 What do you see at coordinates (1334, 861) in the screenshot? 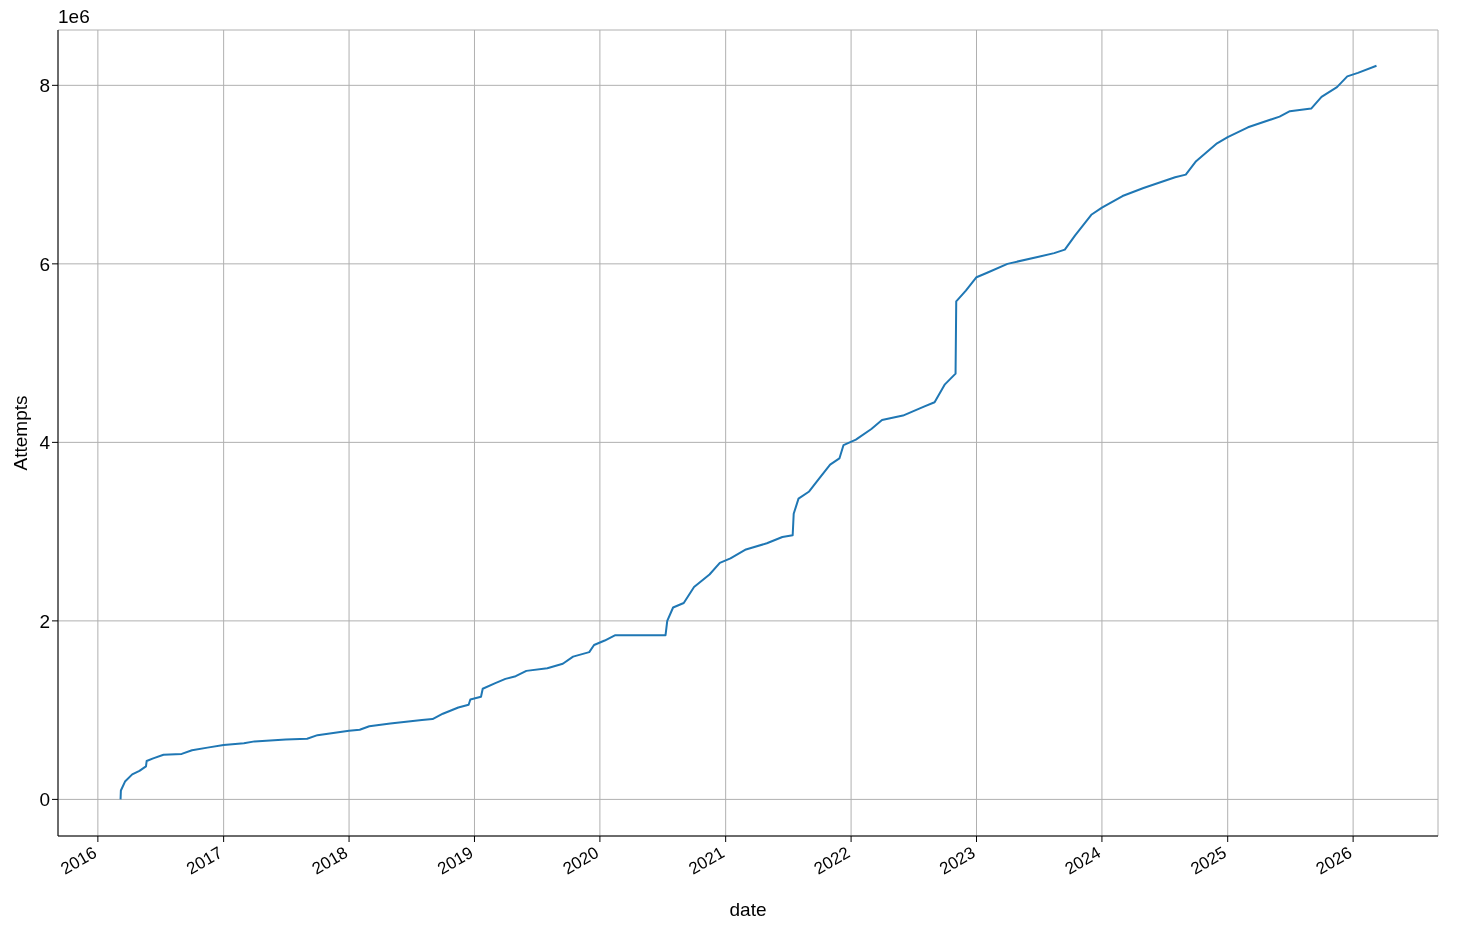
I see `x-tick-label: 2026` at bounding box center [1334, 861].